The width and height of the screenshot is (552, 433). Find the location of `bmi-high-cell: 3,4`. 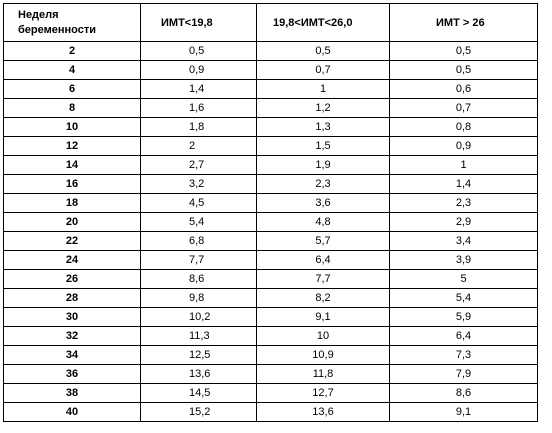

bmi-high-cell: 3,4 is located at coordinates (463, 241).